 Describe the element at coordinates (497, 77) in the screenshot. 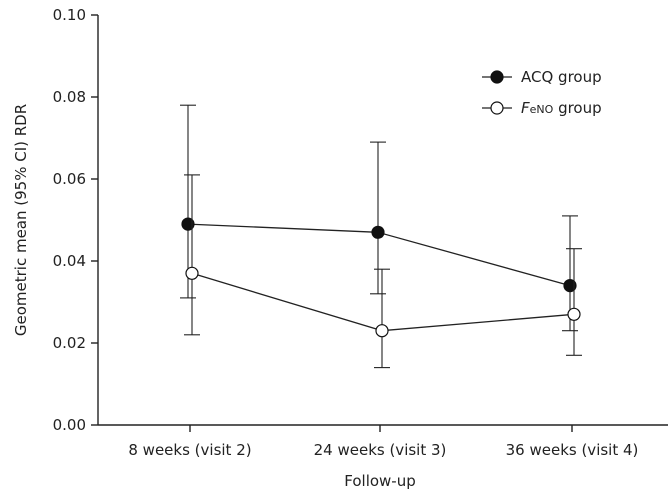

I see `legend-acq-marker` at that location.